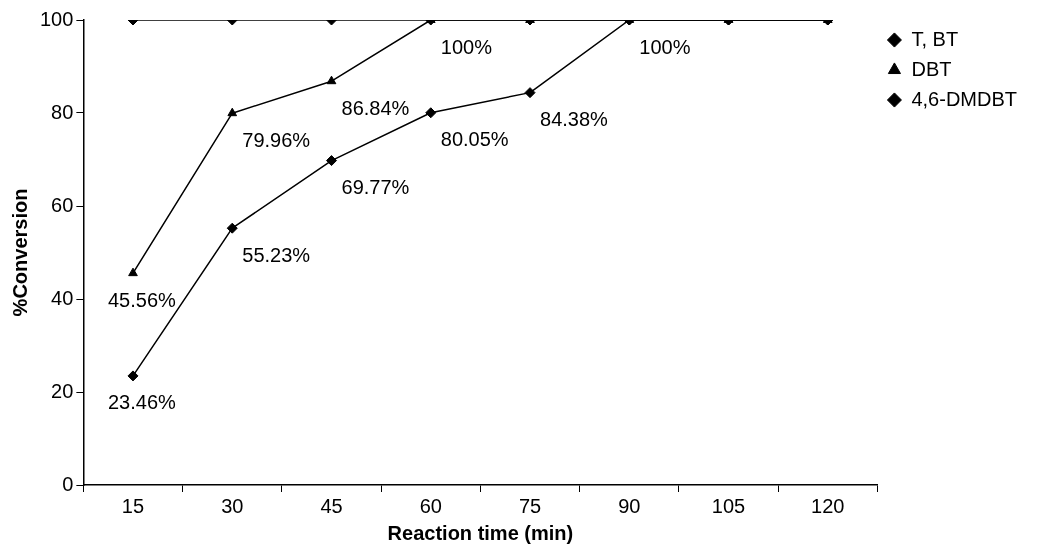 The height and width of the screenshot is (546, 1037). Describe the element at coordinates (62, 111) in the screenshot. I see `y-tick-label: 80` at that location.